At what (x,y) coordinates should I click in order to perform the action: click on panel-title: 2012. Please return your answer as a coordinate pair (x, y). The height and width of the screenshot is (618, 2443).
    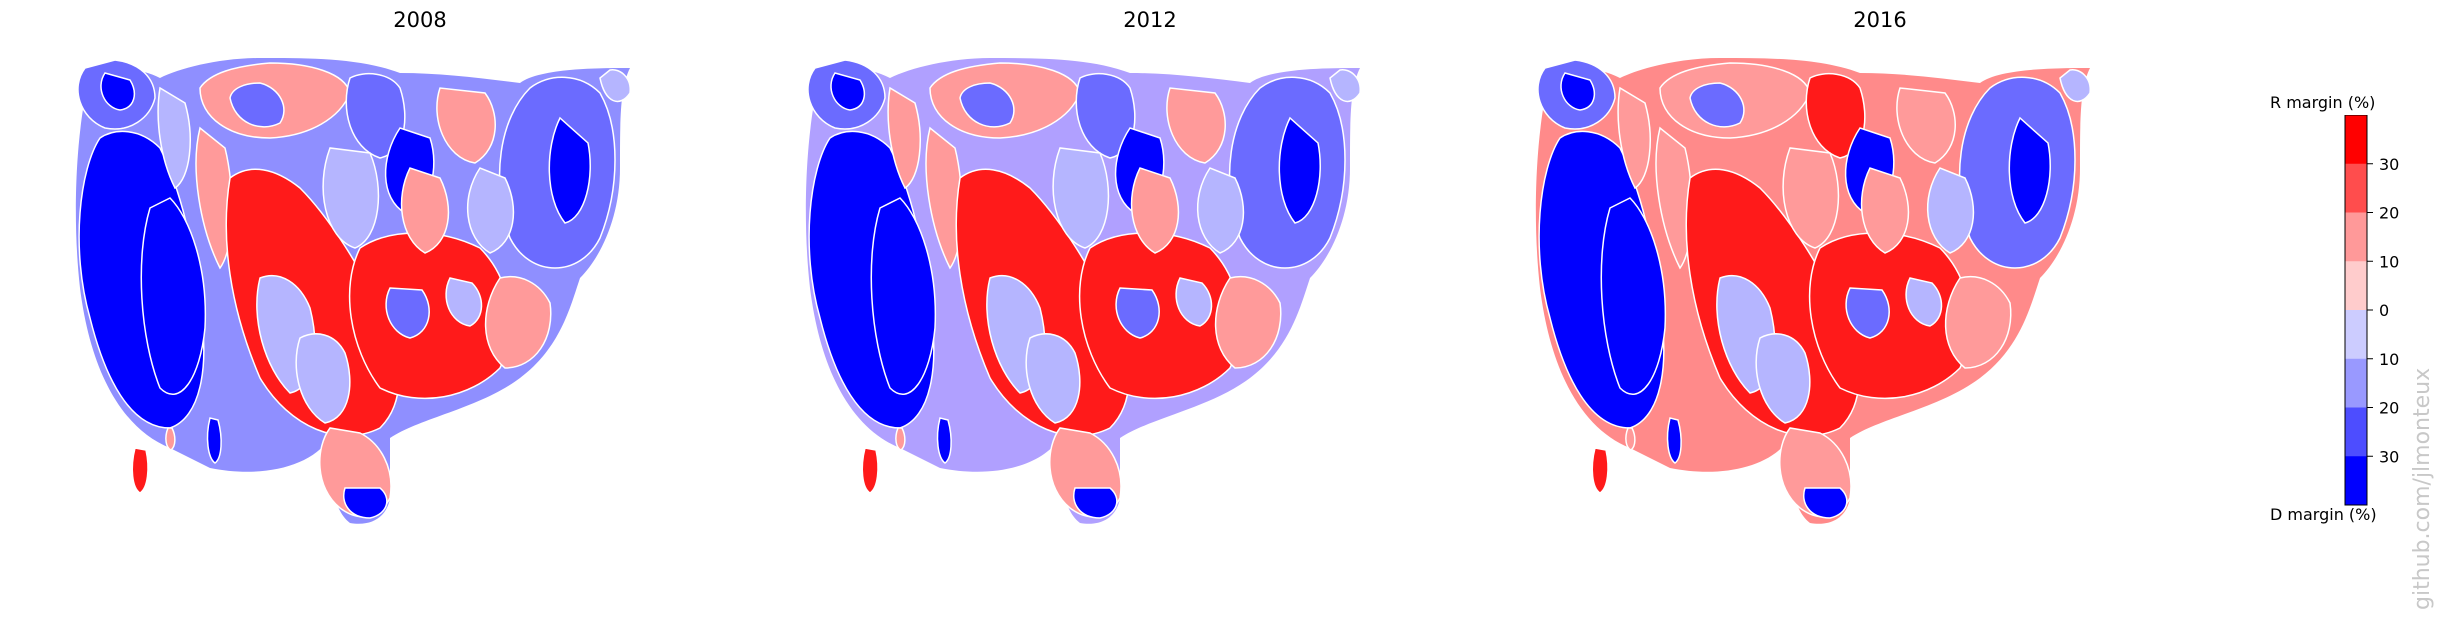
    Looking at the image, I should click on (1150, 20).